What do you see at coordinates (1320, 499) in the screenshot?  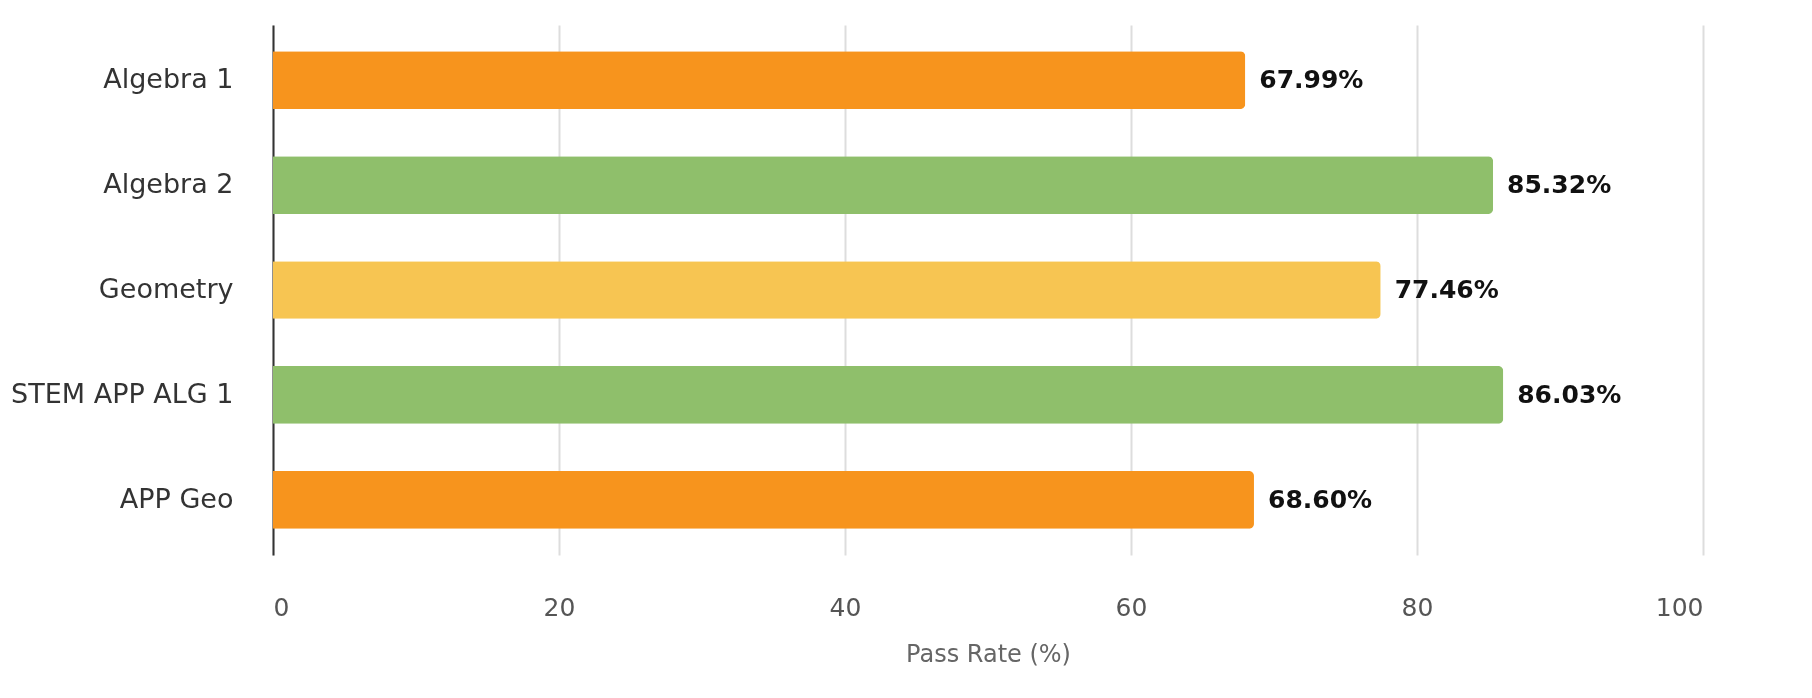 I see `data-label: 68.60%` at bounding box center [1320, 499].